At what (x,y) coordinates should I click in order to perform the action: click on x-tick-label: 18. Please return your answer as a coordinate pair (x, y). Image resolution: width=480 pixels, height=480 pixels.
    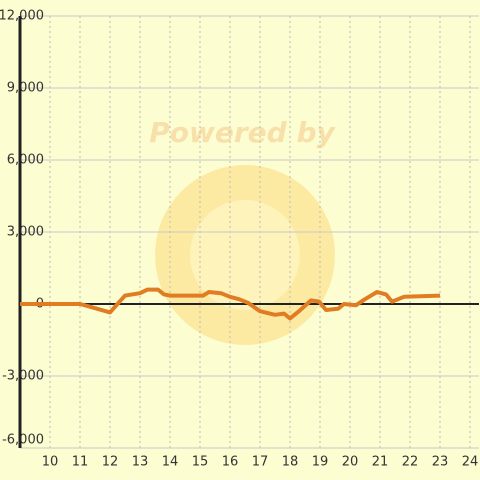
    Looking at the image, I should click on (290, 462).